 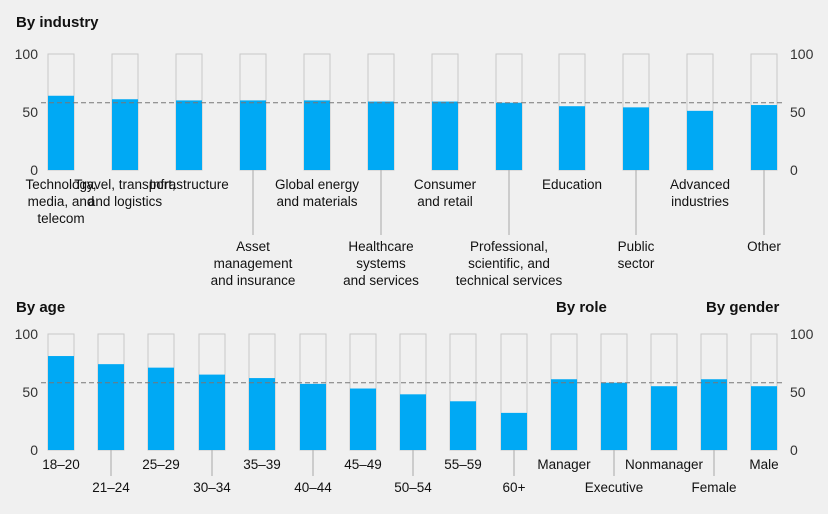 What do you see at coordinates (794, 170) in the screenshot?
I see `industry-y-tick-right: 0` at bounding box center [794, 170].